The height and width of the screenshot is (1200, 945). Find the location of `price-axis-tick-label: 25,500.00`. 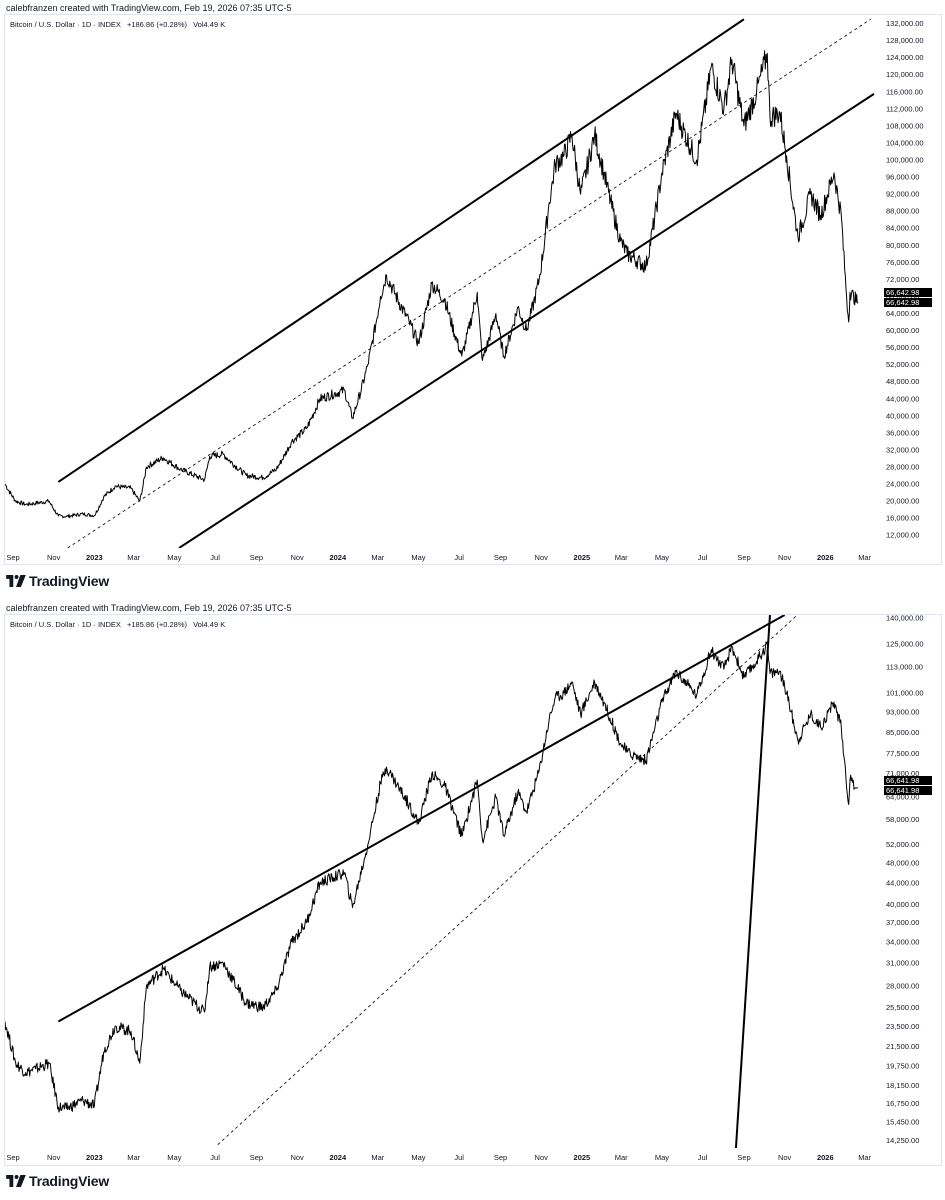

price-axis-tick-label: 25,500.00 is located at coordinates (902, 1007).